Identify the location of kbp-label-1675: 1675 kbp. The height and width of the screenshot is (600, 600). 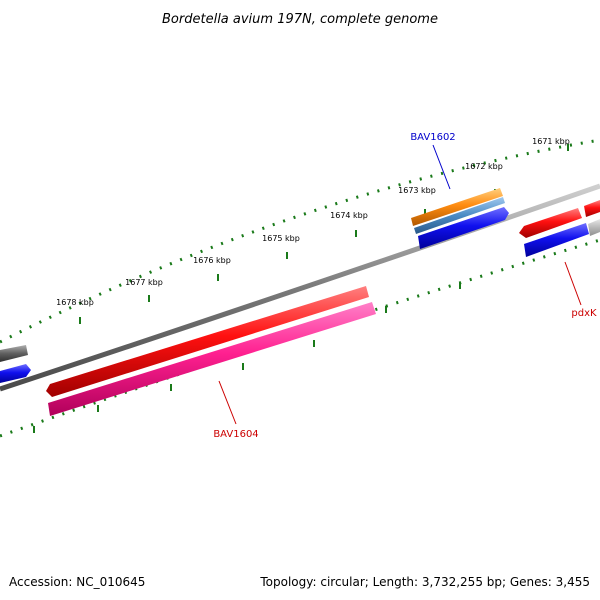
(281, 238).